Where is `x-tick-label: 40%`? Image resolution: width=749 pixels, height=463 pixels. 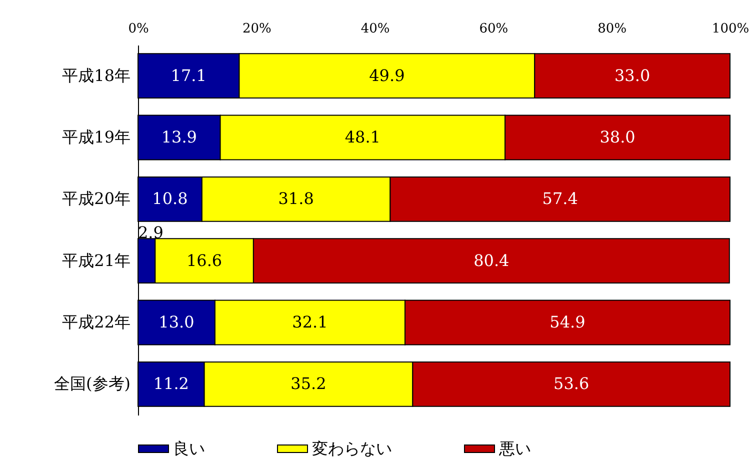 x-tick-label: 40% is located at coordinates (375, 29).